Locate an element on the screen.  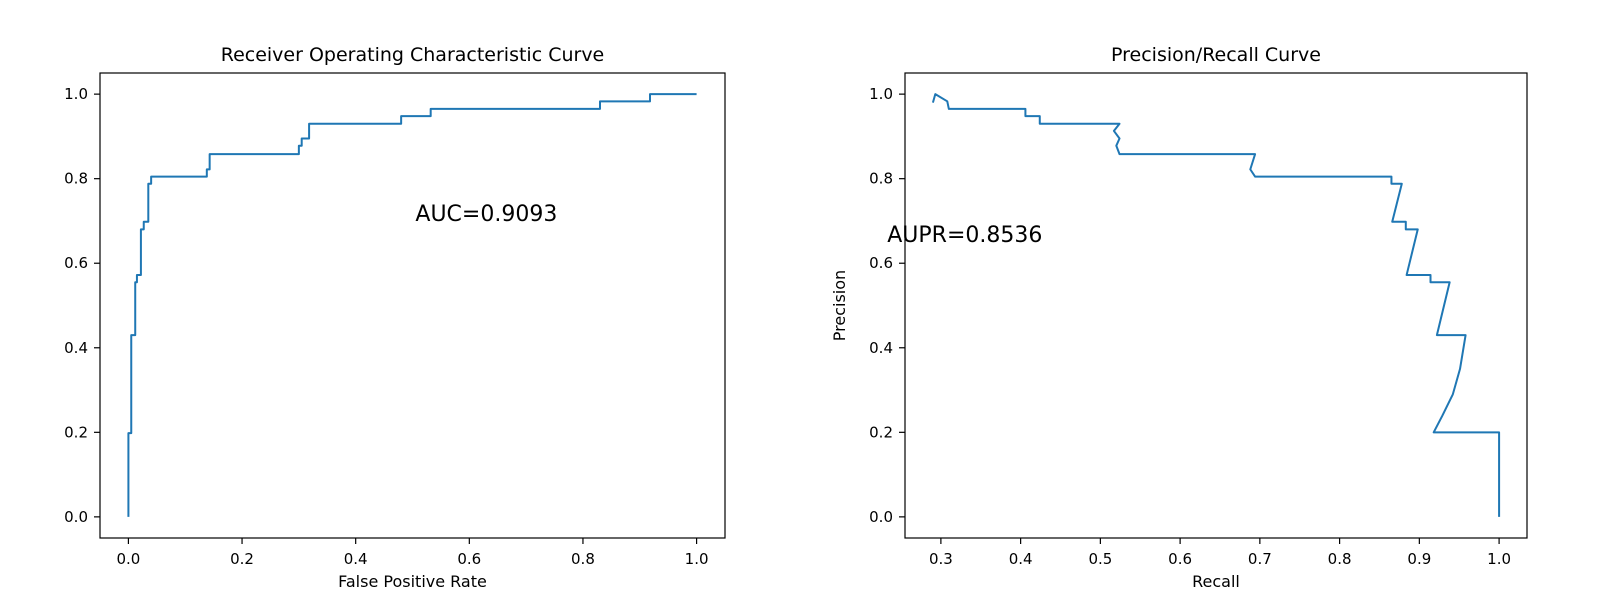
roc-x-tick-label: 0.8 is located at coordinates (583, 559).